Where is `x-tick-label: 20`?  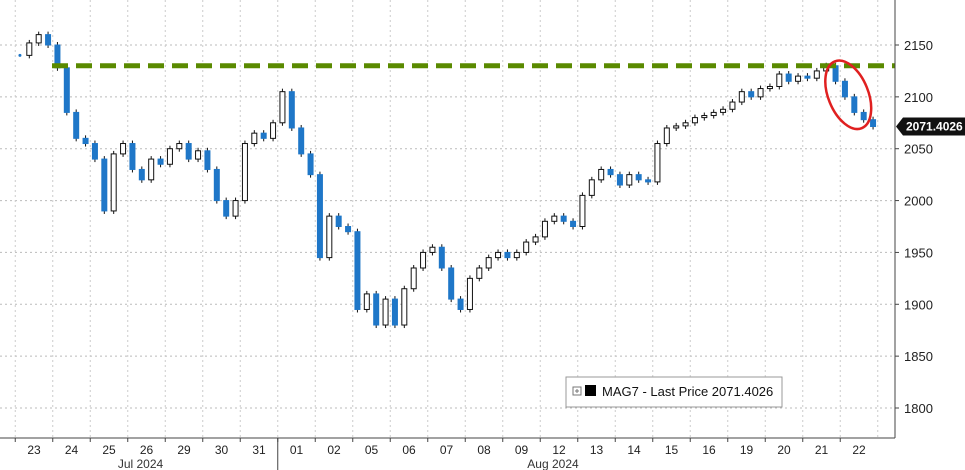
x-tick-label: 20 is located at coordinates (784, 450).